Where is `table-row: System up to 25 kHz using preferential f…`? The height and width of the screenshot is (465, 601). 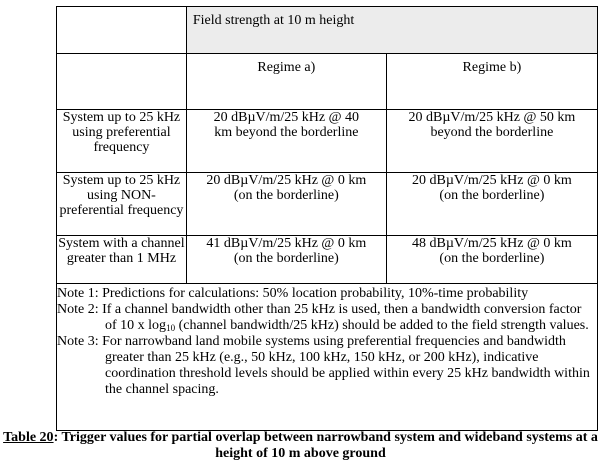
table-row: System up to 25 kHz using preferential f… is located at coordinates (327, 141).